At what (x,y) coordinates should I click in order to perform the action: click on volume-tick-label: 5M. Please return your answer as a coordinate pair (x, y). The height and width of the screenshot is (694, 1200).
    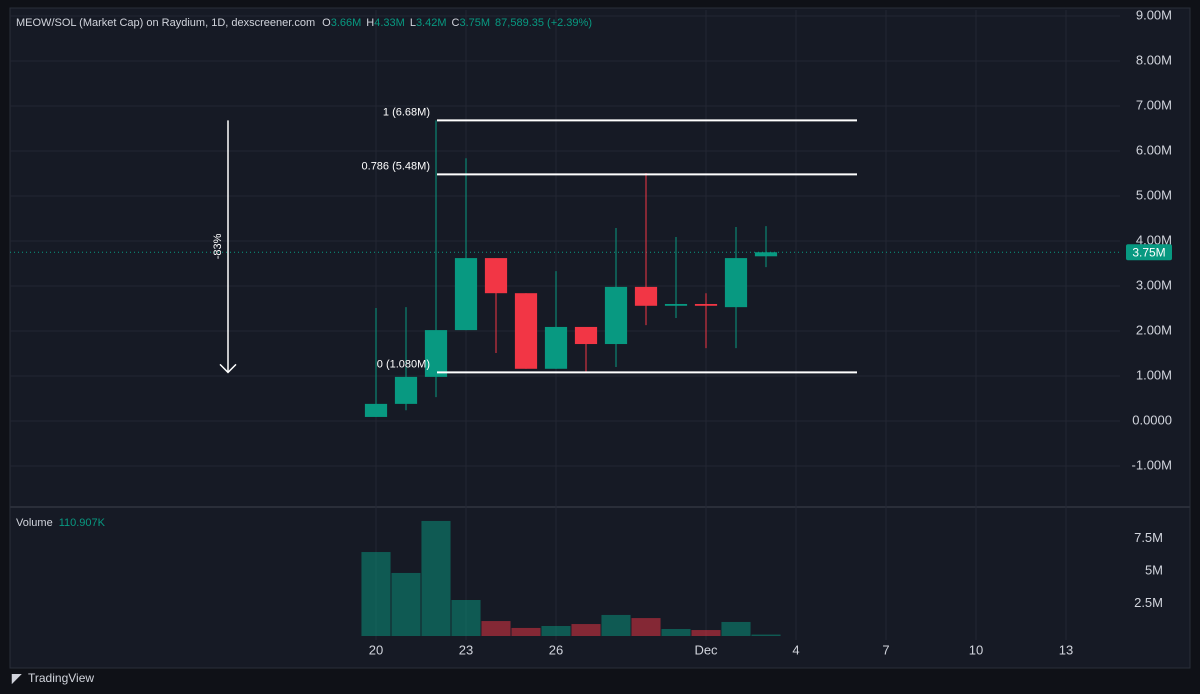
    Looking at the image, I should click on (1154, 569).